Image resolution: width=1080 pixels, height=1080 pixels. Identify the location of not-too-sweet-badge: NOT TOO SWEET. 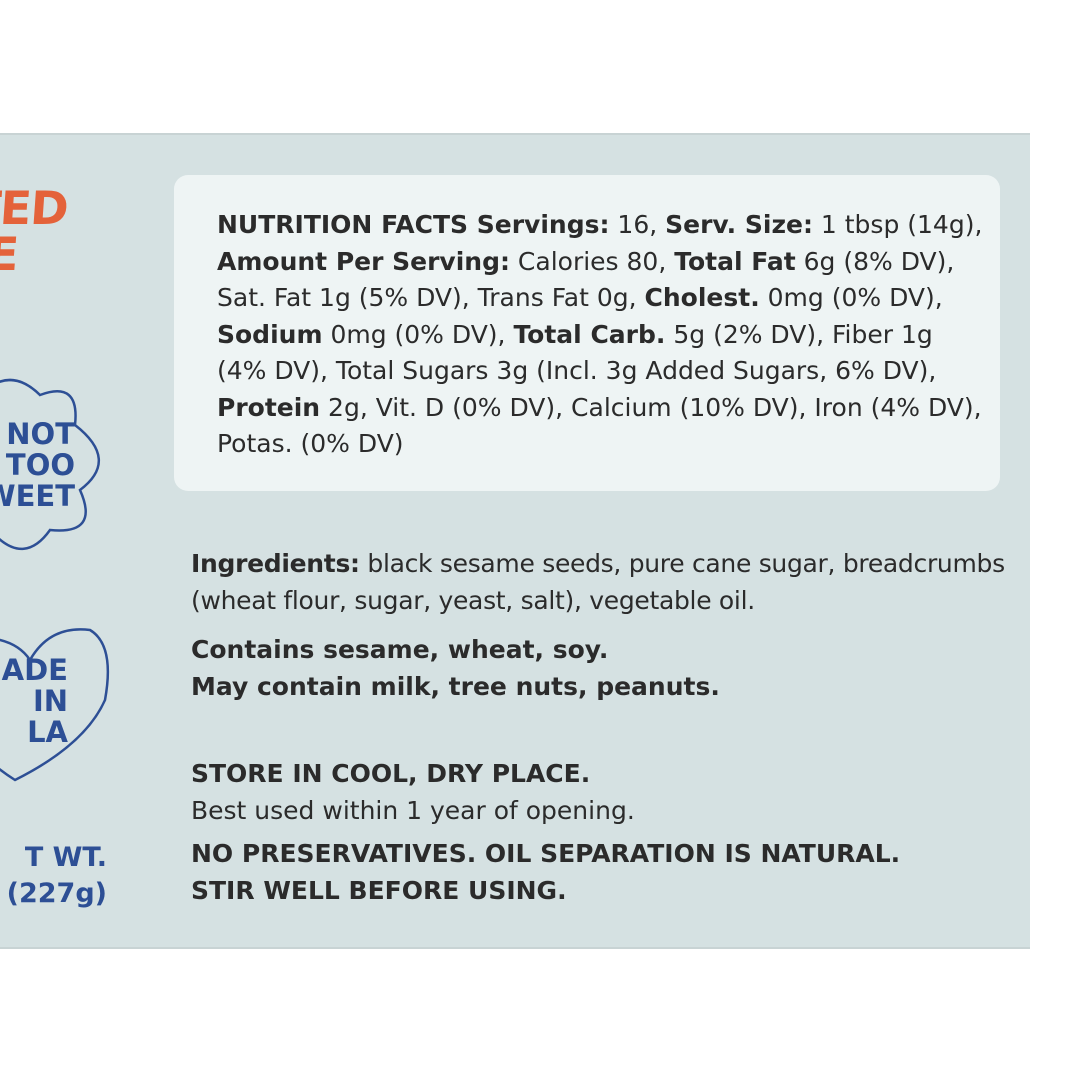
(37, 465).